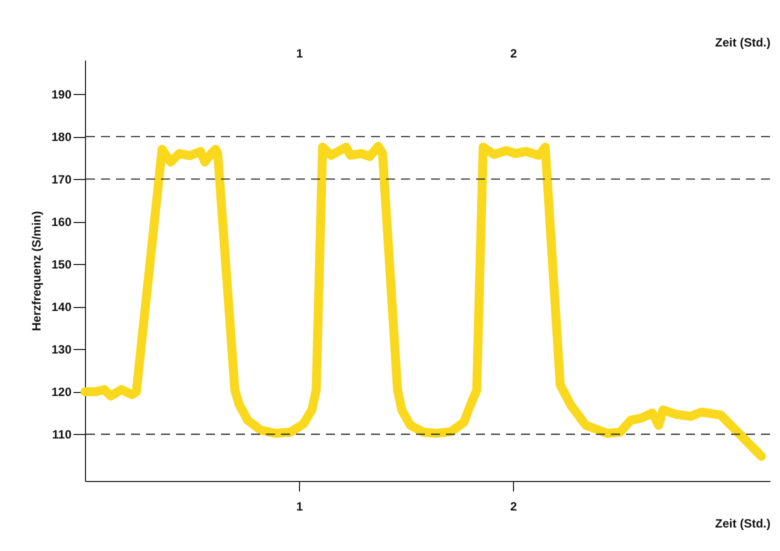  What do you see at coordinates (61, 95) in the screenshot?
I see `y-tick-label: 190` at bounding box center [61, 95].